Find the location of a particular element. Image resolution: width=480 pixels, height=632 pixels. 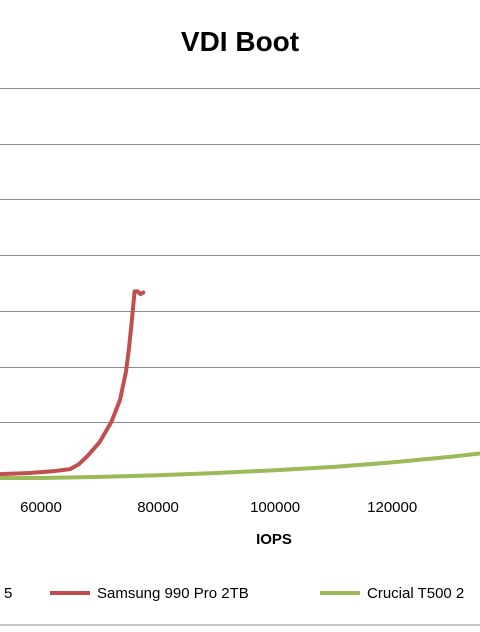

legend-label-0: 5 is located at coordinates (8, 593).